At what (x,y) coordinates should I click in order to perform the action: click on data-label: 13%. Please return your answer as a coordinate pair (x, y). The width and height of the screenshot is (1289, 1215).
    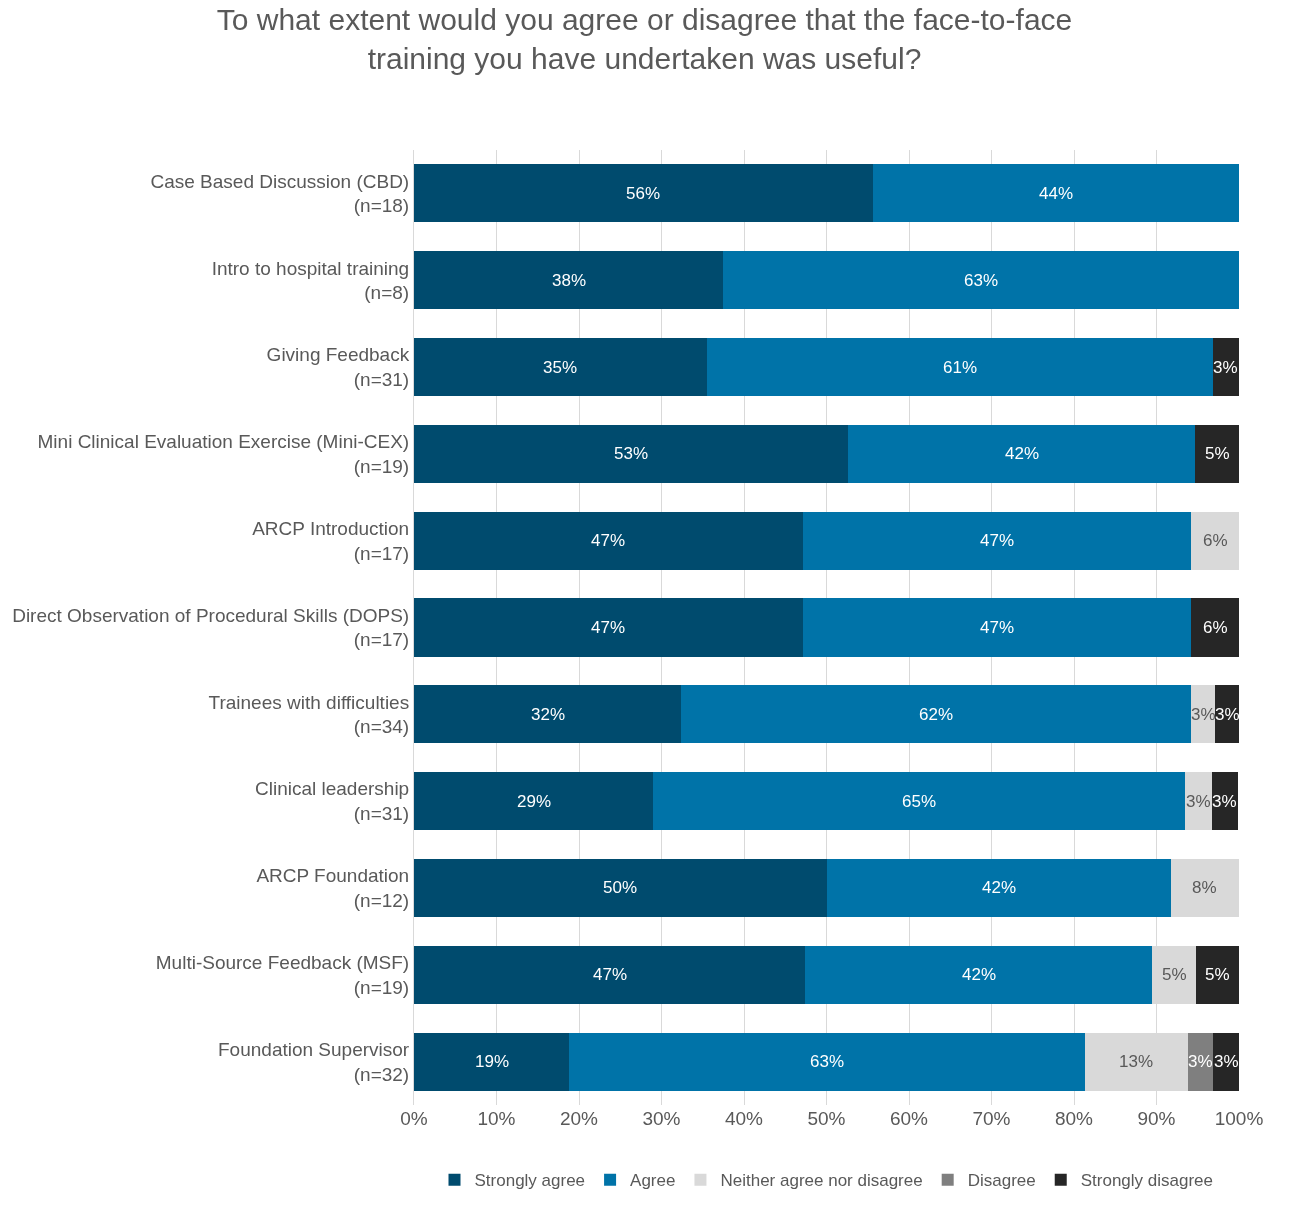
    Looking at the image, I should click on (1136, 1061).